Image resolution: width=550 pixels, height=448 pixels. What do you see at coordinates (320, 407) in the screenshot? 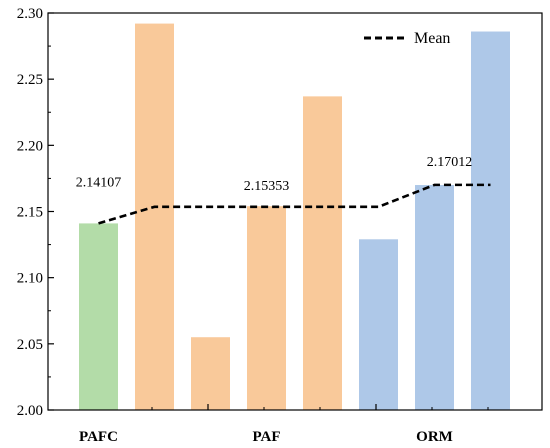
I see `x-axis-ticks` at bounding box center [320, 407].